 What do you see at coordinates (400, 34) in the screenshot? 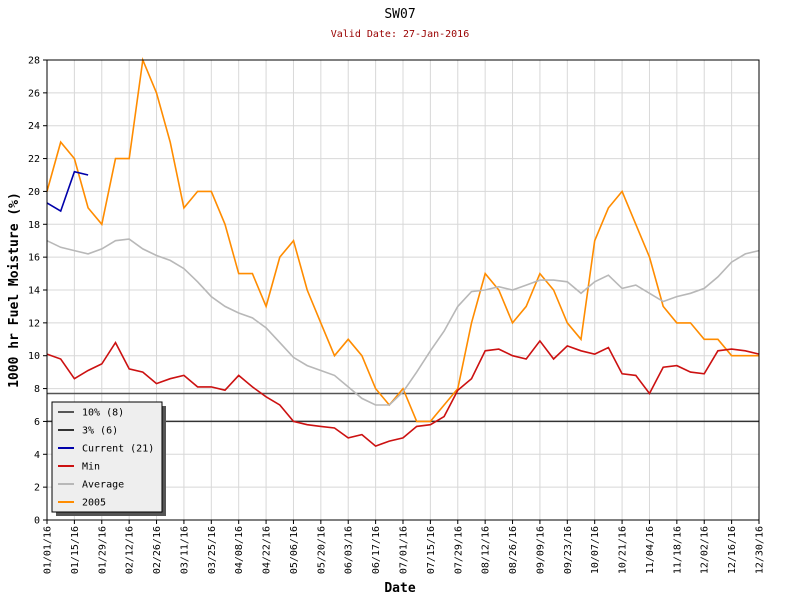
I see `chart-subtitle: Valid Date: 27-Jan-2016` at bounding box center [400, 34].